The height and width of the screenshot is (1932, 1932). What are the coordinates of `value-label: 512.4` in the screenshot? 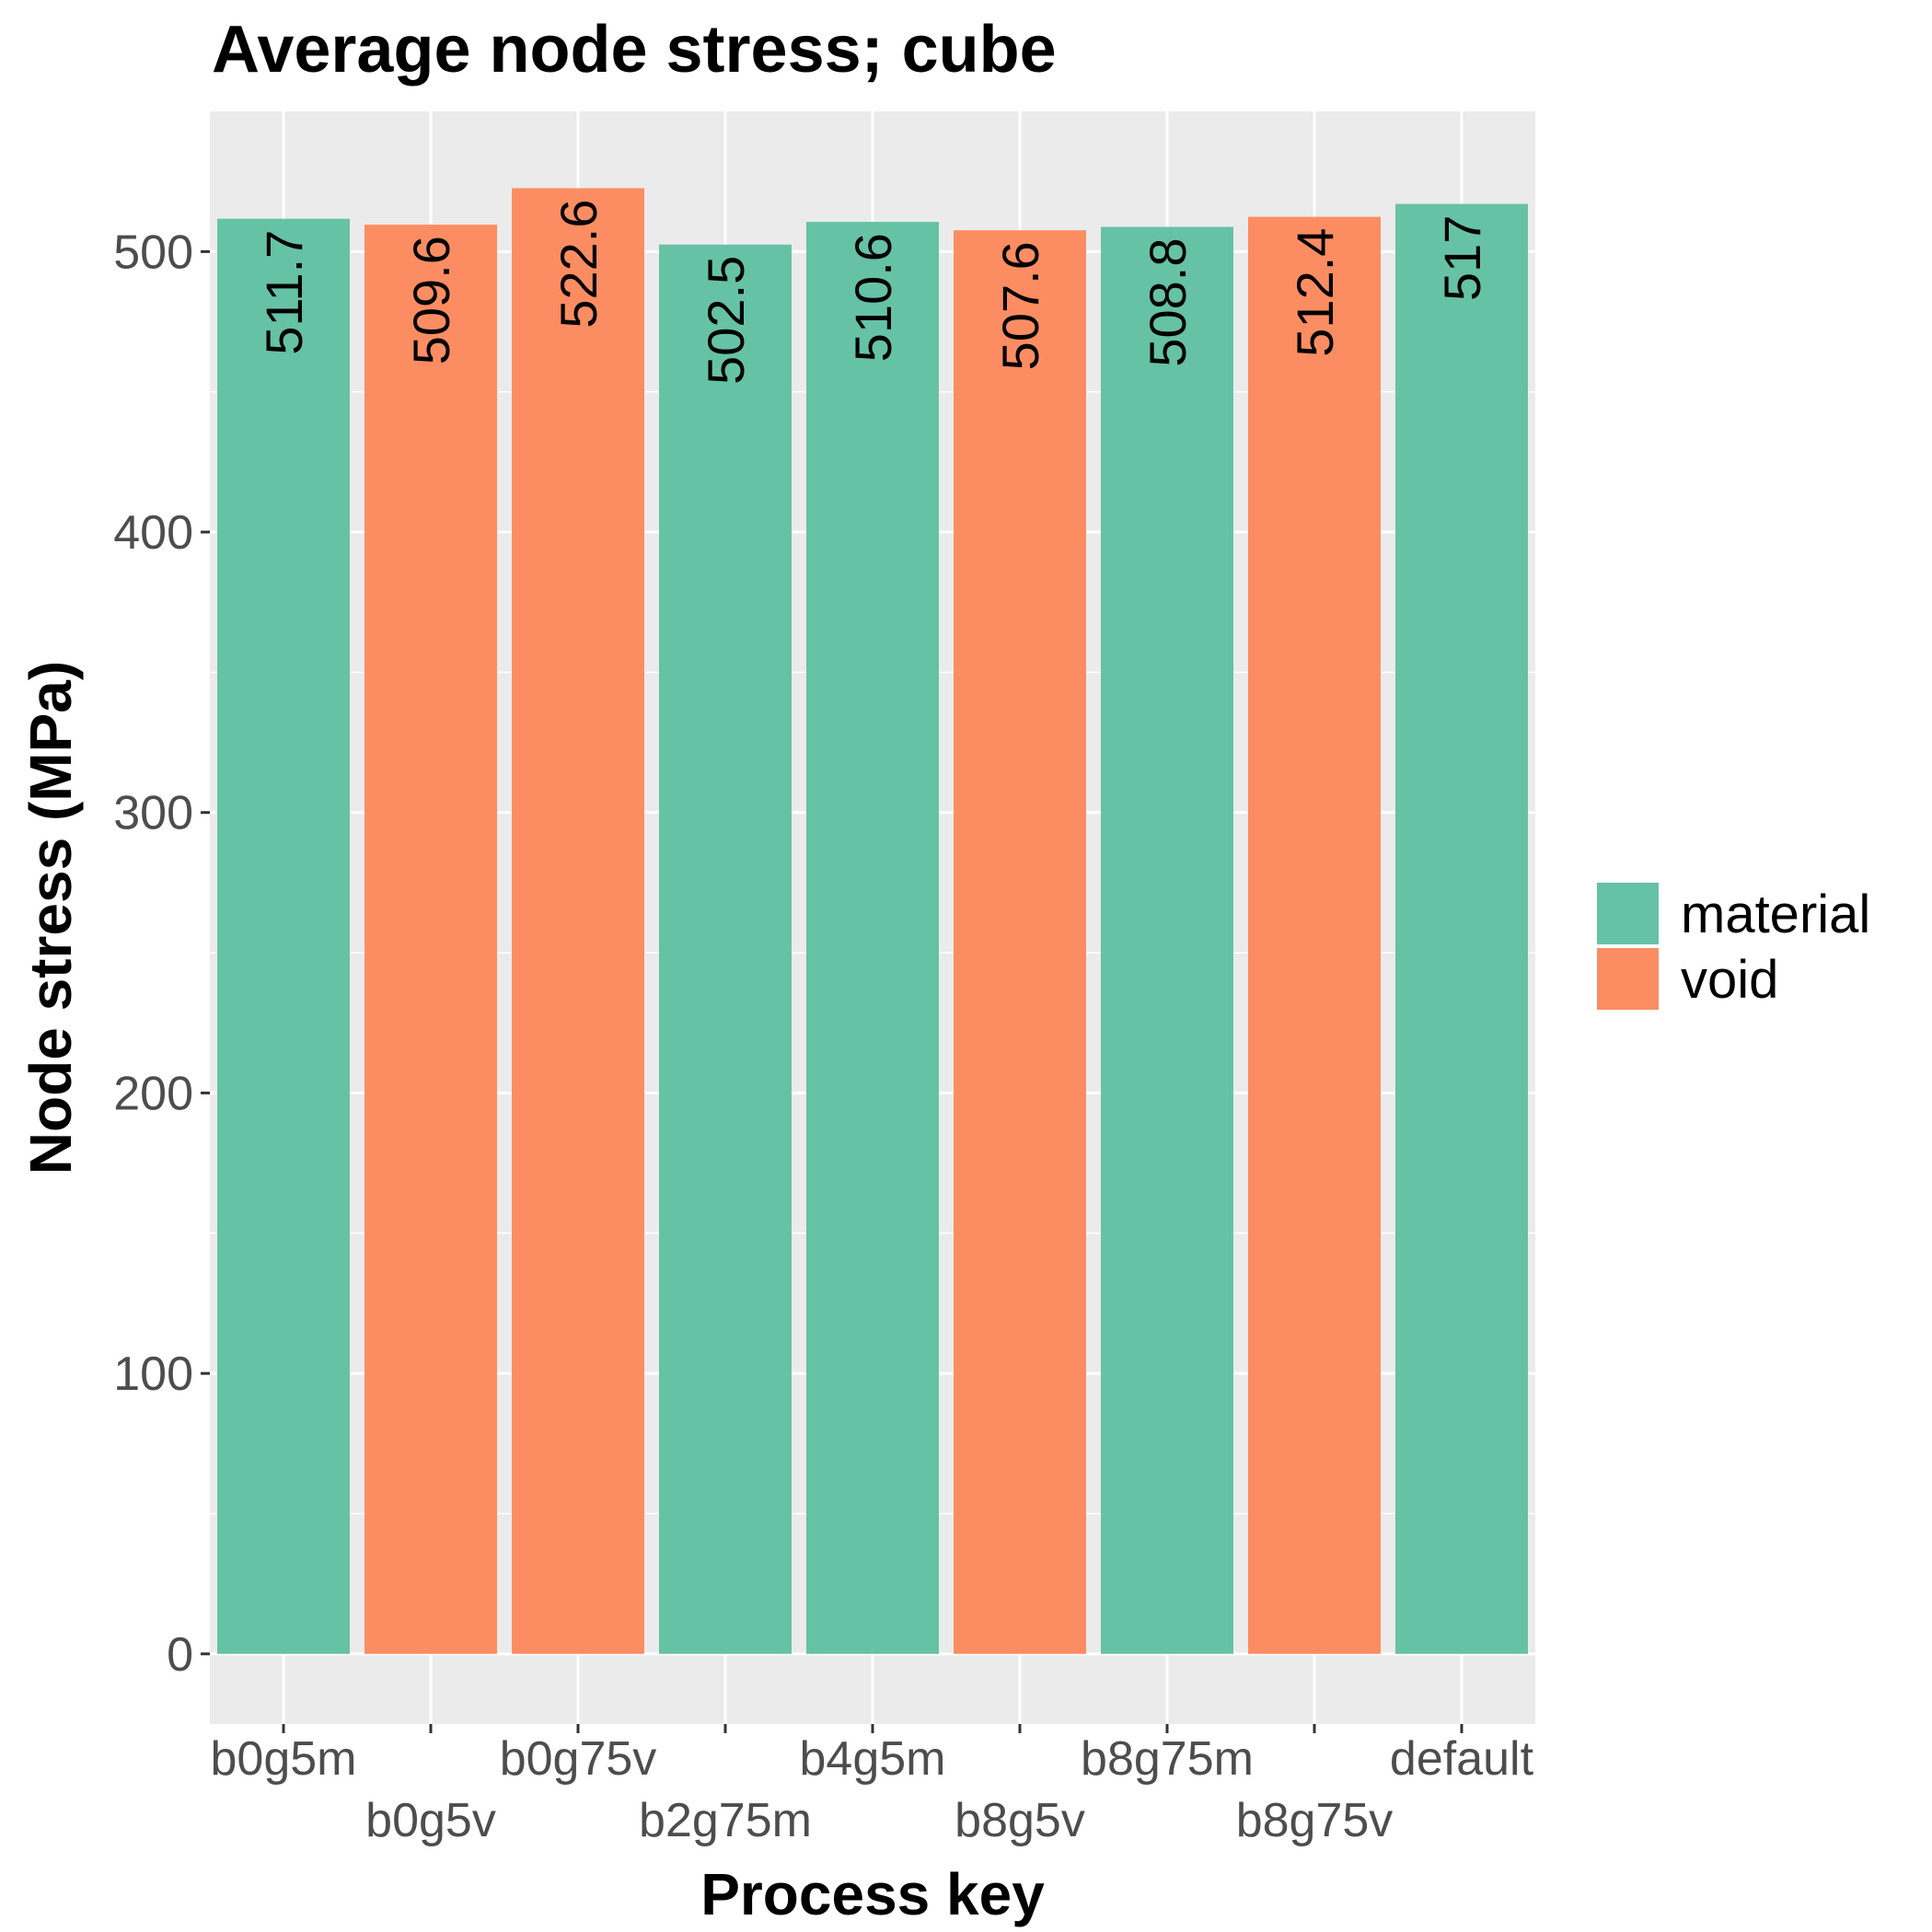 It's located at (1315, 293).